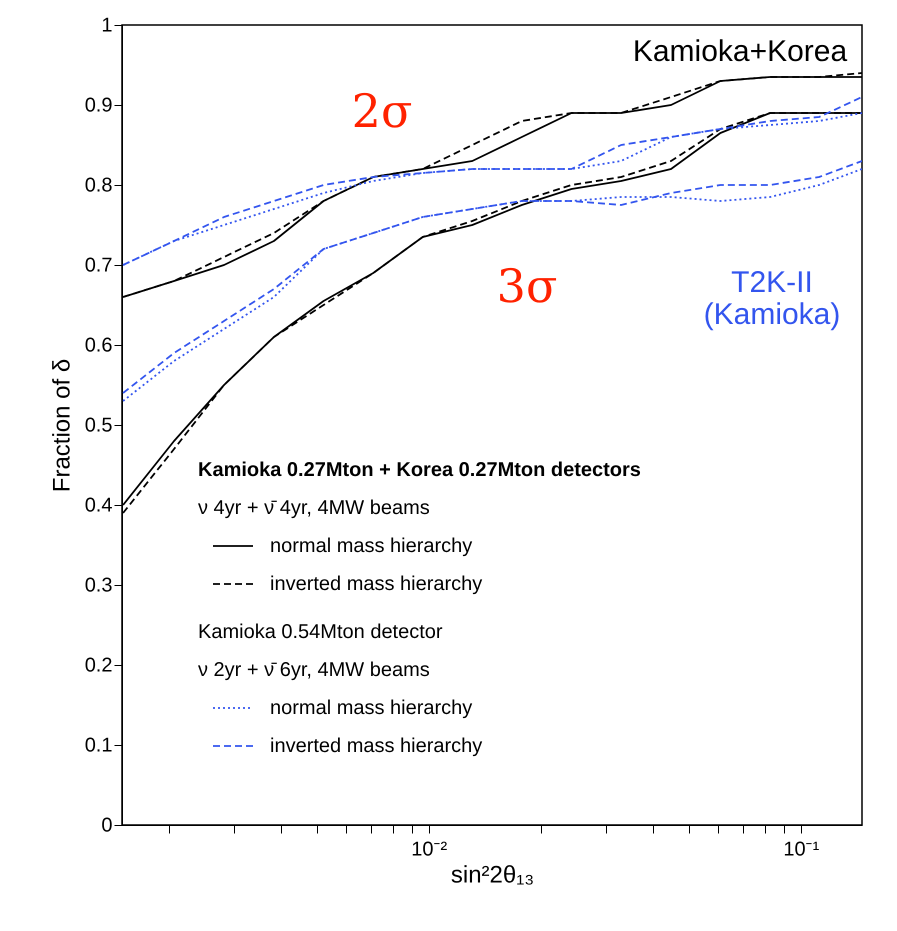 The width and height of the screenshot is (897, 931). I want to click on y-tick-label: 0.5, so click(98, 425).